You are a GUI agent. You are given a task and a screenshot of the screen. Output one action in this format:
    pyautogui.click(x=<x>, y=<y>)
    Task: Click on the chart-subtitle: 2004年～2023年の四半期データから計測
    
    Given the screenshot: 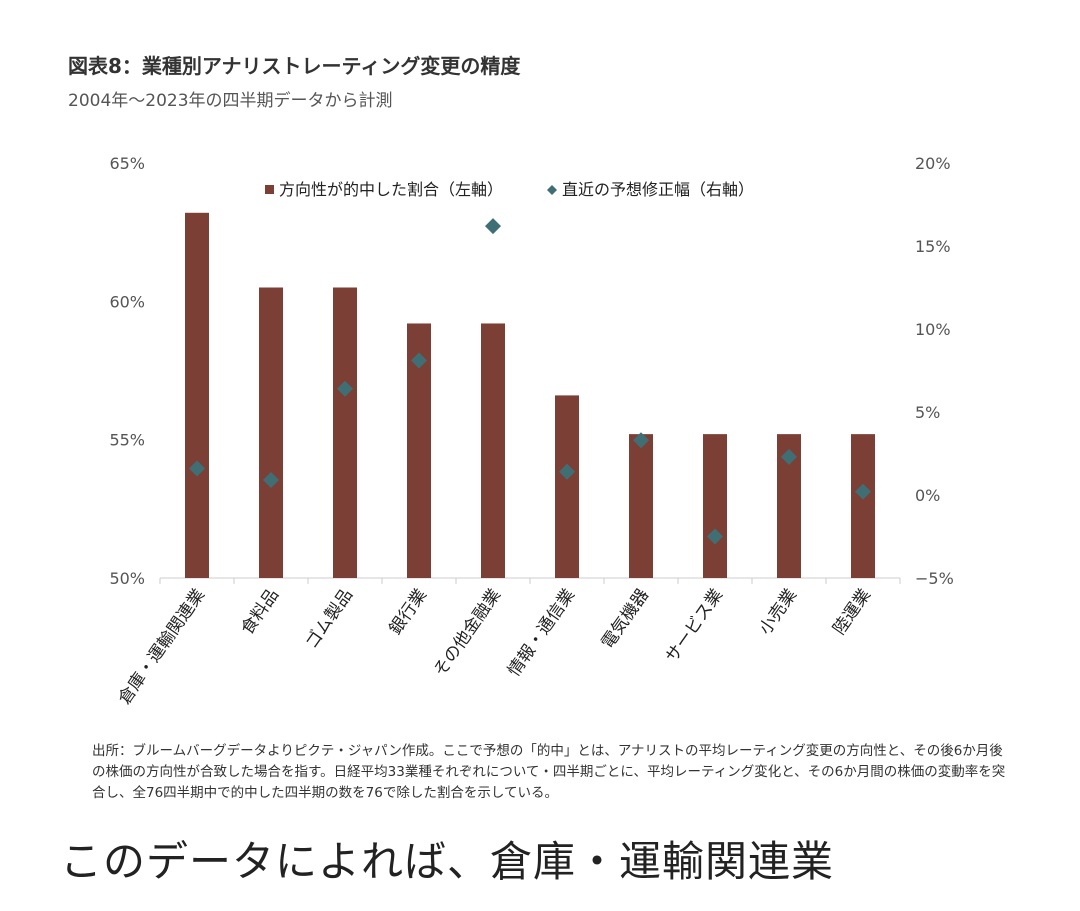 What is the action you would take?
    pyautogui.click(x=230, y=101)
    